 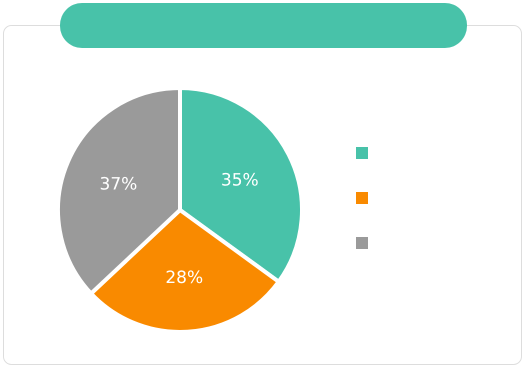 What do you see at coordinates (239, 180) in the screenshot?
I see `data-label: 35%` at bounding box center [239, 180].